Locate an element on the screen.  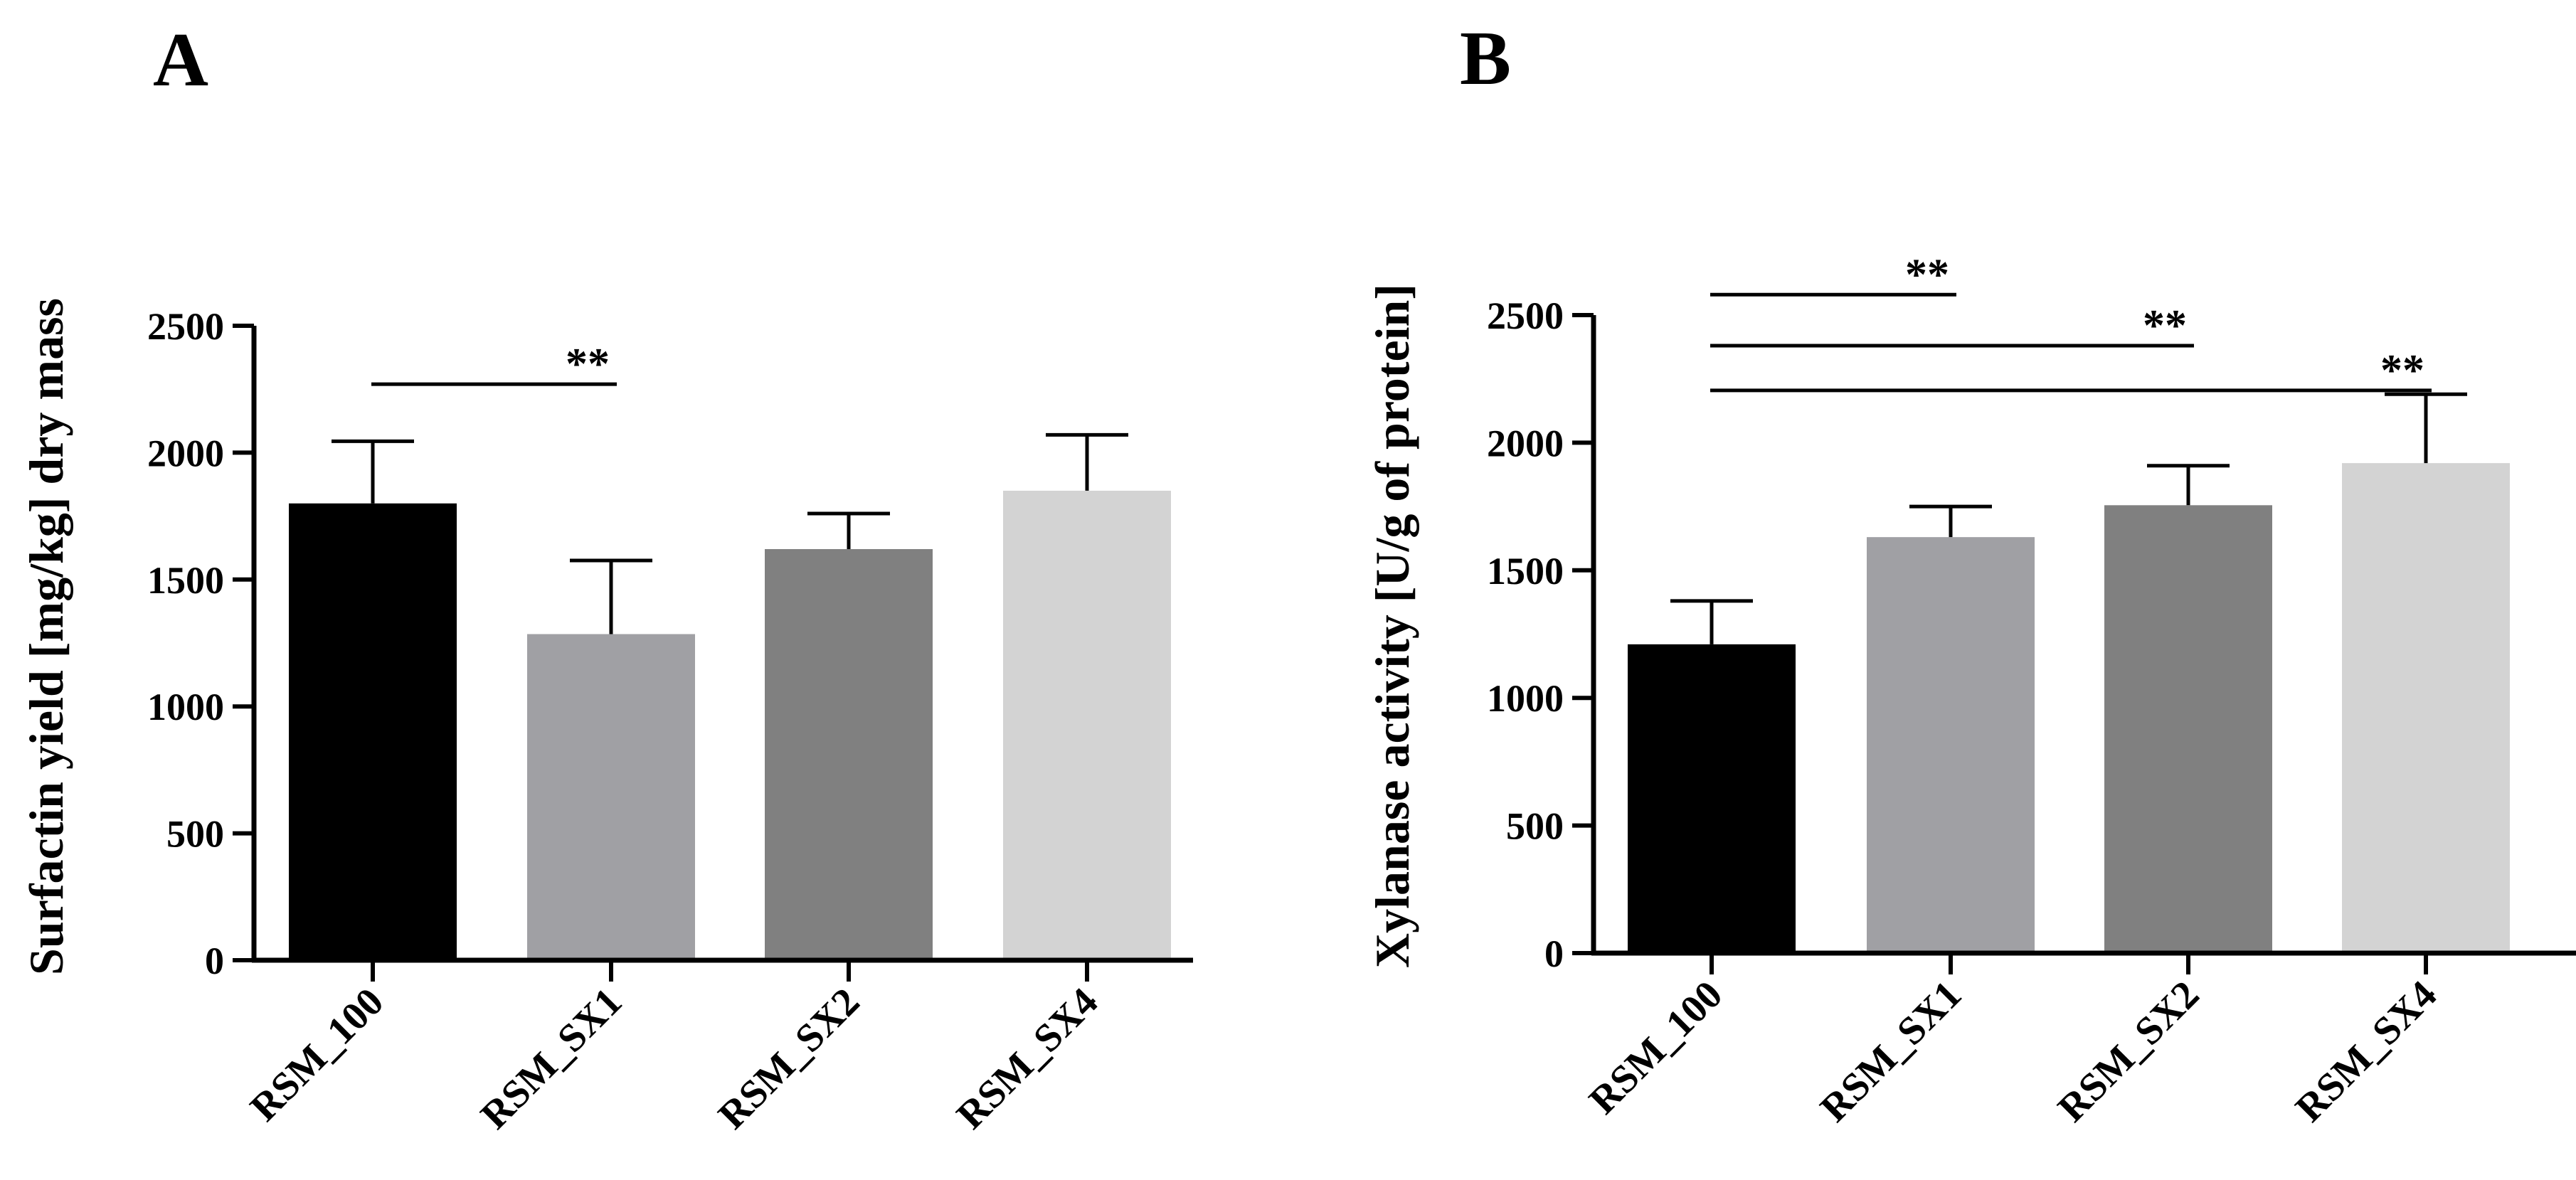
y-tick-label-a-2000: 2000 is located at coordinates (185, 453).